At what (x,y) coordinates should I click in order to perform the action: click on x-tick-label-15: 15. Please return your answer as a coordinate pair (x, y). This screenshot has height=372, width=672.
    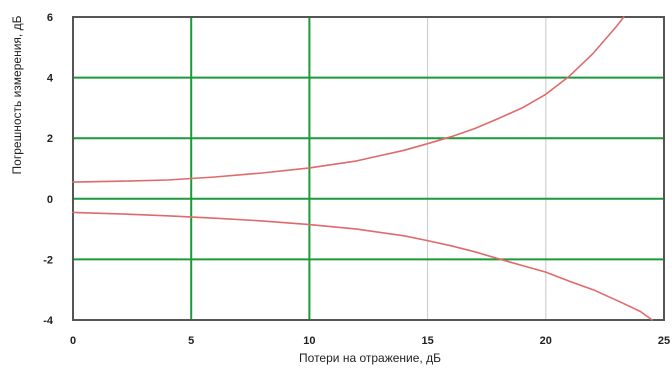
    Looking at the image, I should click on (427, 341).